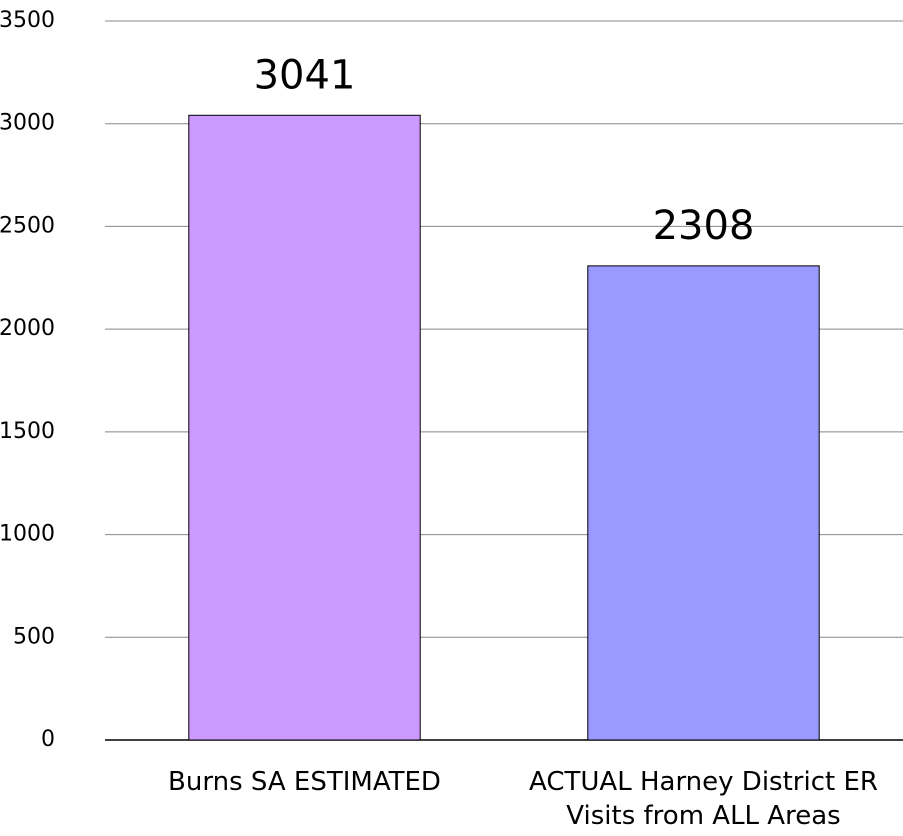  What do you see at coordinates (704, 226) in the screenshot?
I see `data-label: 2308` at bounding box center [704, 226].